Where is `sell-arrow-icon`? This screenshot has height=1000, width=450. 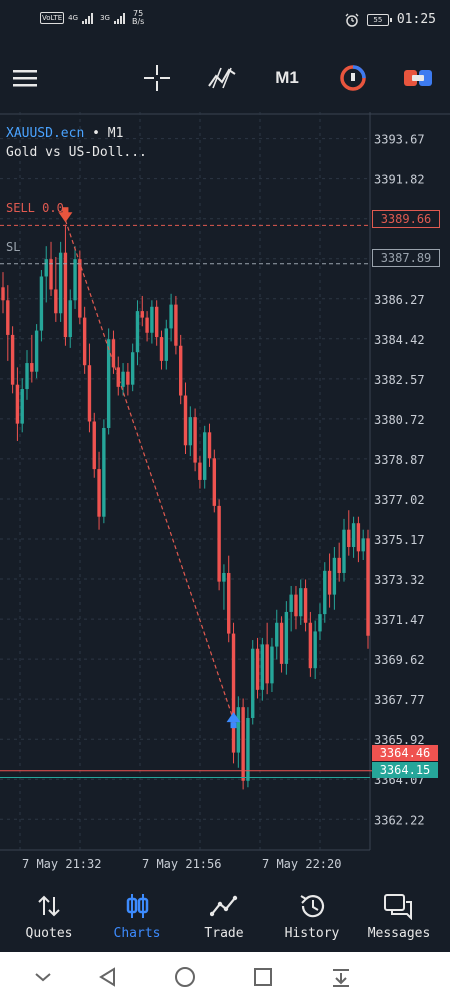
sell-arrow-icon is located at coordinates (65, 217).